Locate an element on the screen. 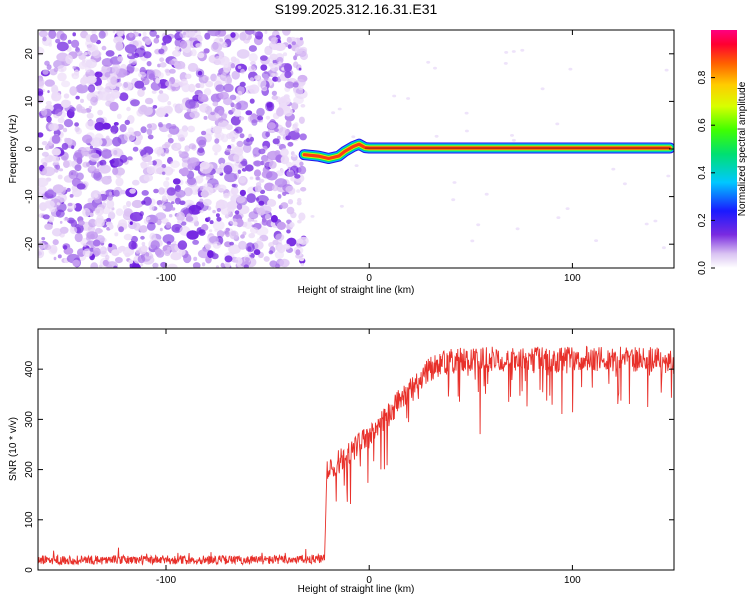  colorbar-tick-label: 0.8 is located at coordinates (702, 77).